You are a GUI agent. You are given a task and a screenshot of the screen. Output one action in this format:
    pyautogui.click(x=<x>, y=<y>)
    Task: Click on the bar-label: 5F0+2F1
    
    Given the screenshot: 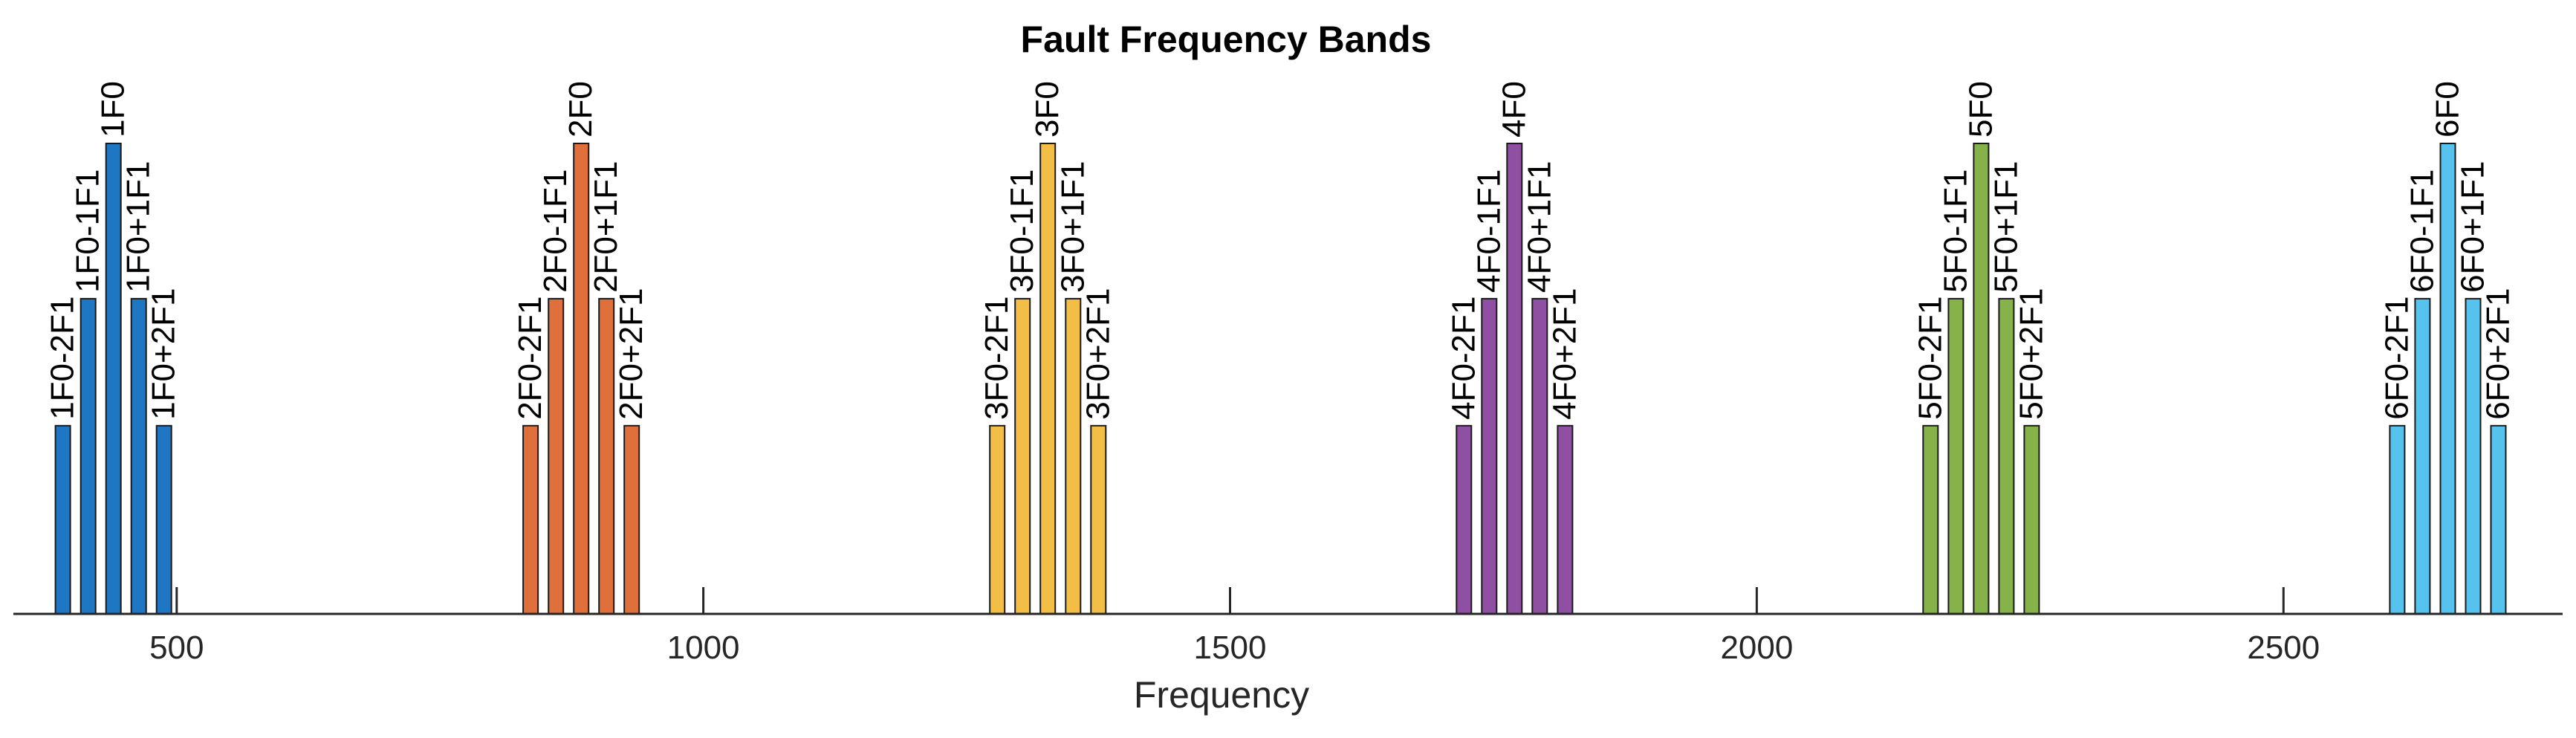 What is the action you would take?
    pyautogui.click(x=2031, y=353)
    